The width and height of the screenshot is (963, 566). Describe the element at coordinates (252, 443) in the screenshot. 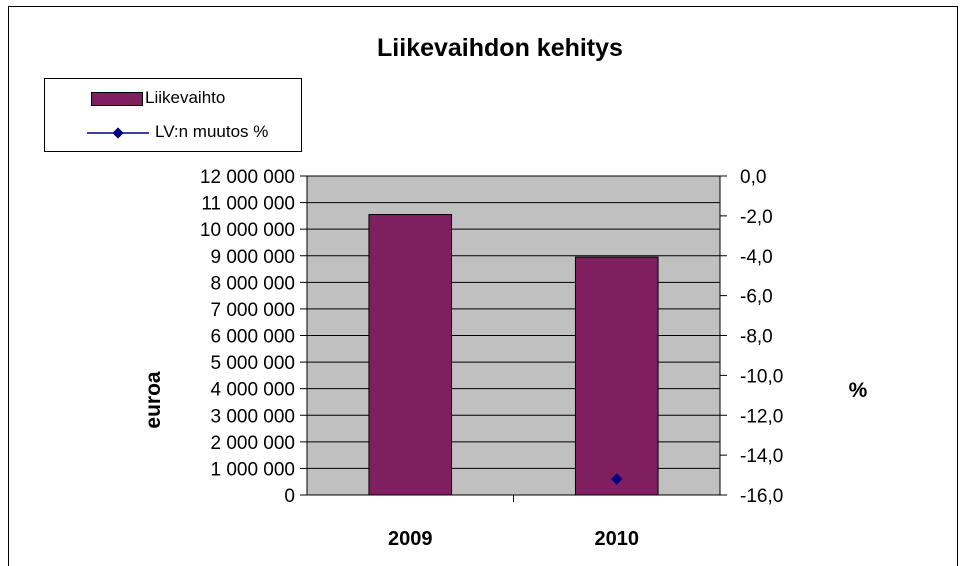

I see `y-tick-label: 2 000 000` at that location.